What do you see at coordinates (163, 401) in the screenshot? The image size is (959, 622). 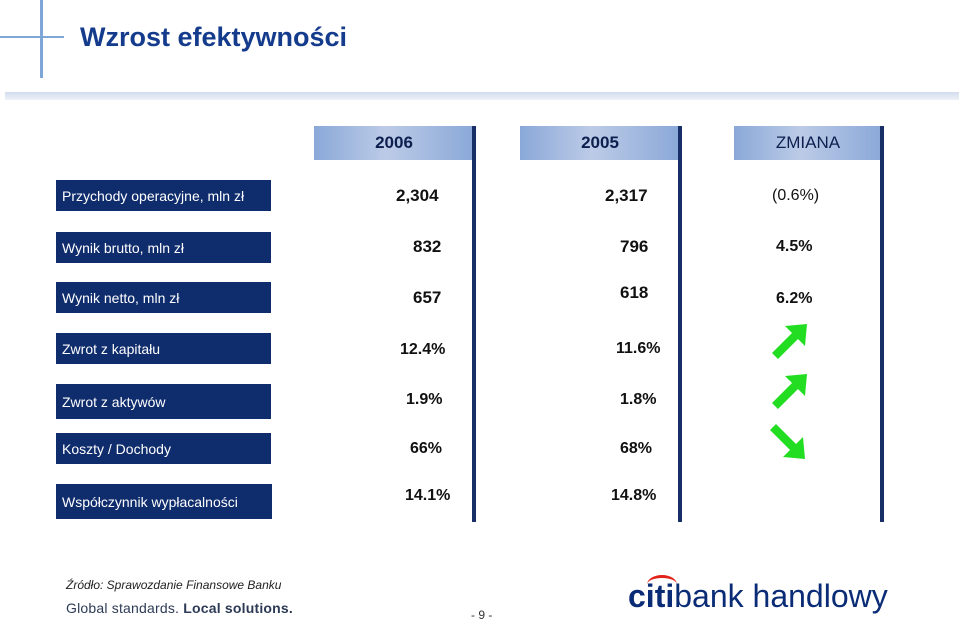 I see `row-label-roa: Zwrot z aktywów` at bounding box center [163, 401].